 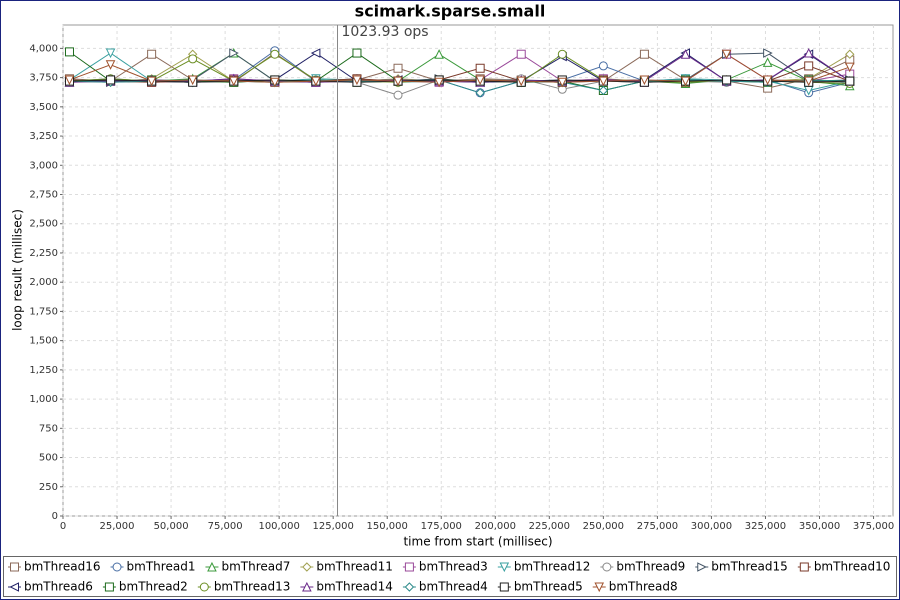 What do you see at coordinates (58, 587) in the screenshot?
I see `legend-label: bmThread6` at bounding box center [58, 587].